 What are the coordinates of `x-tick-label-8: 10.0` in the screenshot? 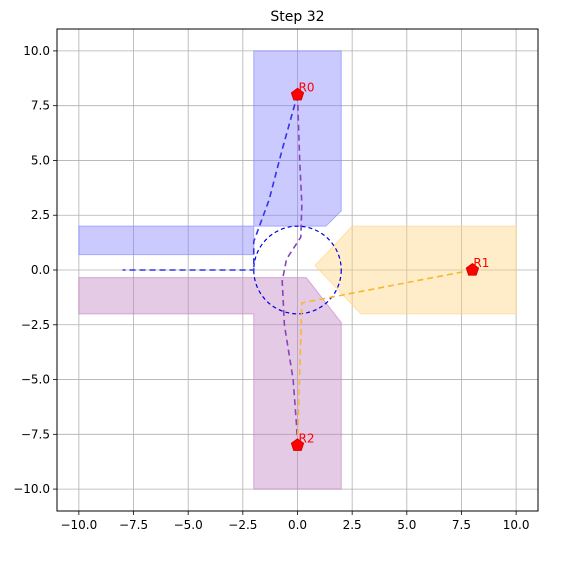 It's located at (516, 525).